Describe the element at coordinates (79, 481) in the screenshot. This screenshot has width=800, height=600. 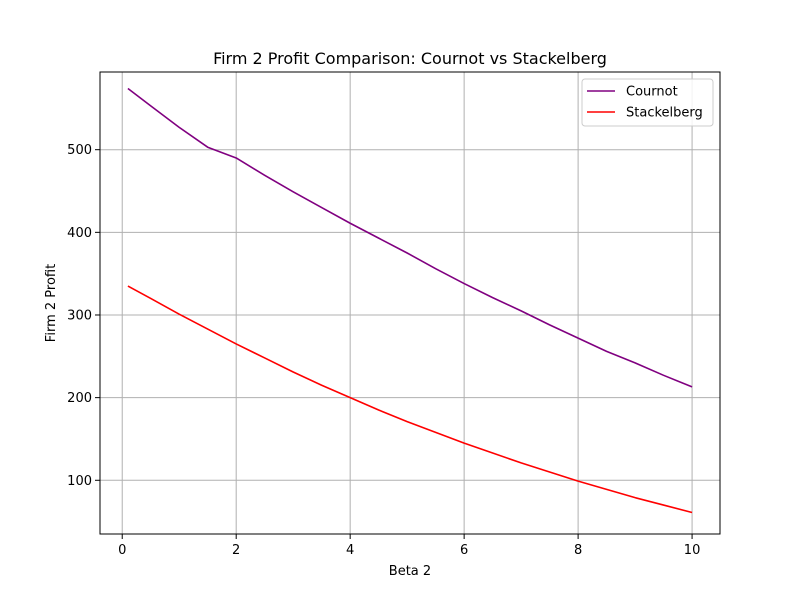
I see `y-tick-label: 100` at that location.